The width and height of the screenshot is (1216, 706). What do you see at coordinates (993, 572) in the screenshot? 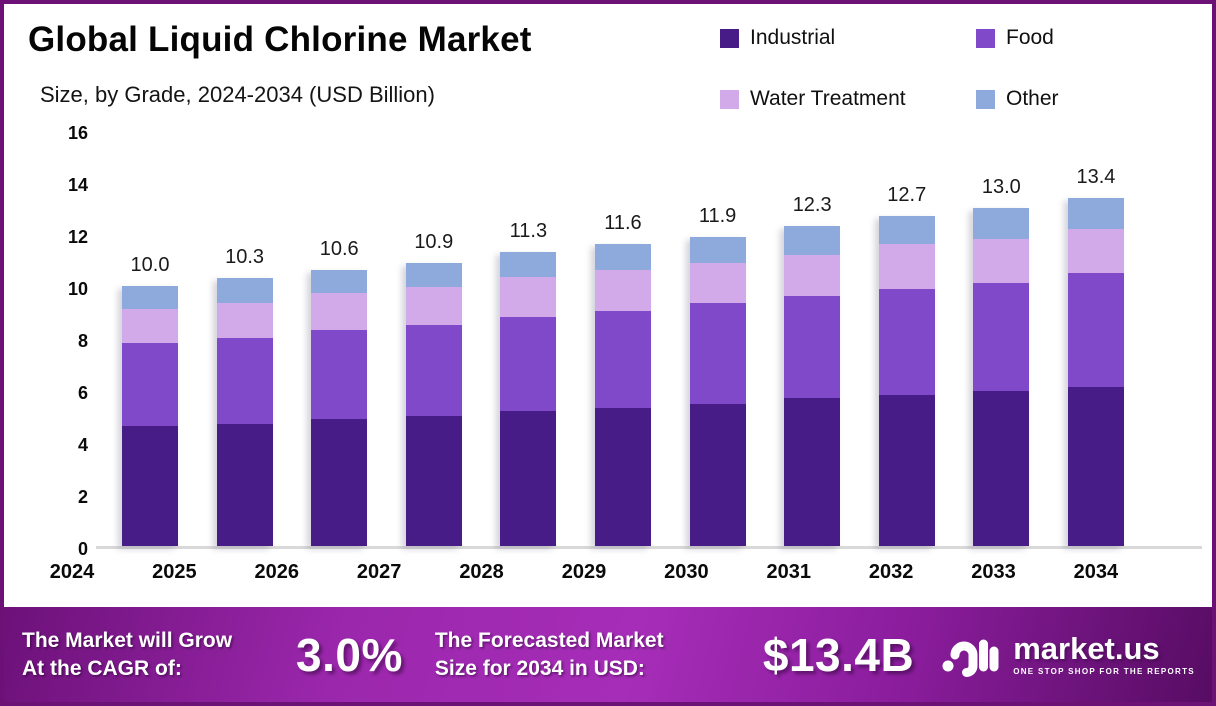
I see `x-tick-2033: 2033` at bounding box center [993, 572].